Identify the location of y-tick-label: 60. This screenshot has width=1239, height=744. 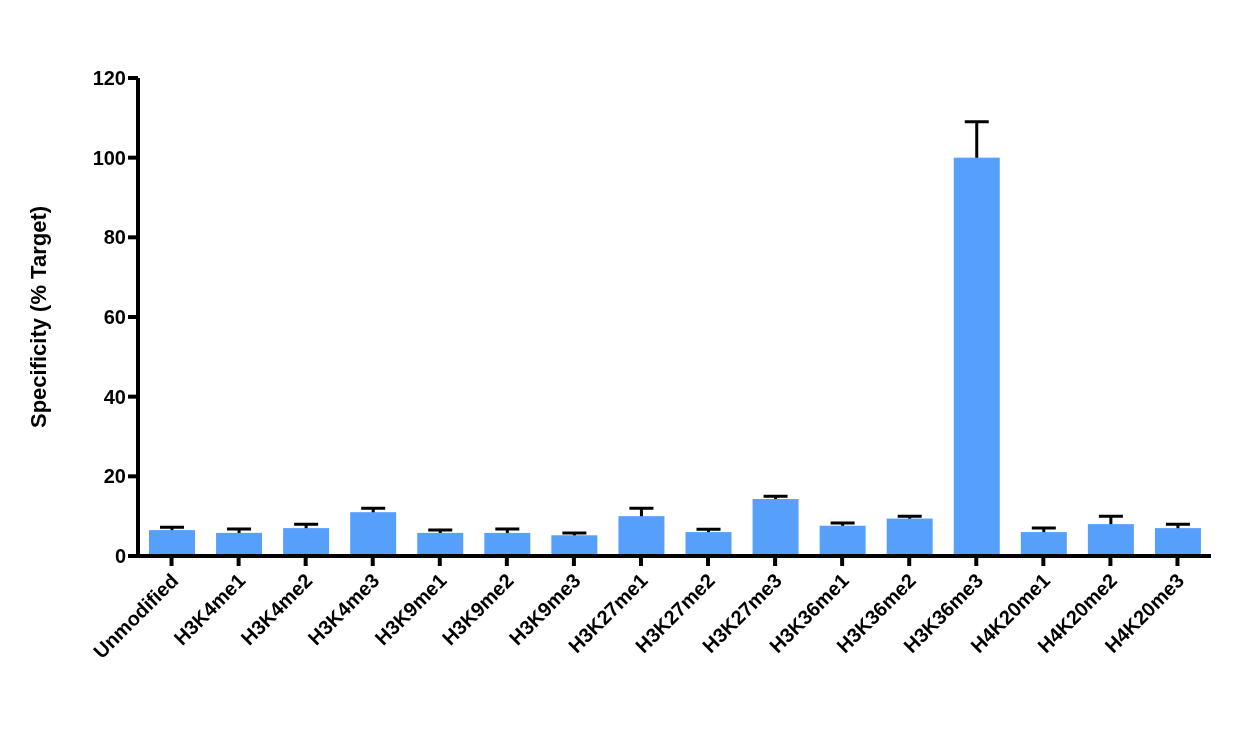
(114, 317).